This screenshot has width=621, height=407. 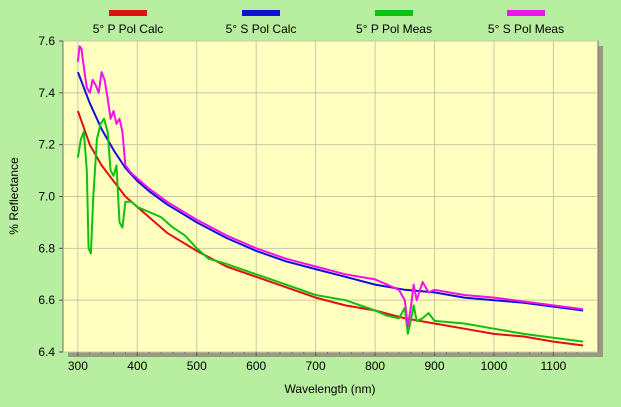 I want to click on x-tick-label: 800, so click(x=375, y=366).